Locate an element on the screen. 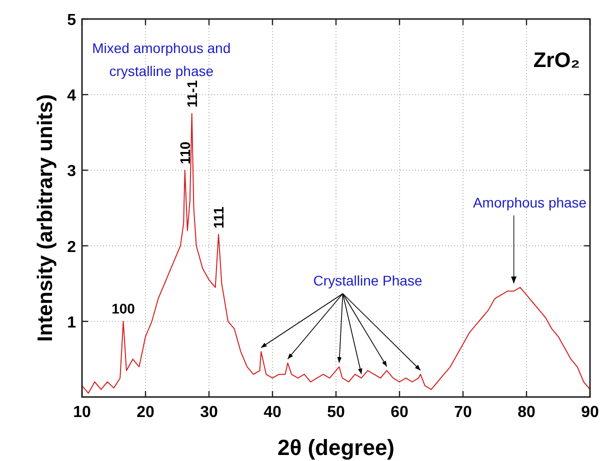 The image size is (603, 461). x-tick-label: 30 is located at coordinates (209, 412).